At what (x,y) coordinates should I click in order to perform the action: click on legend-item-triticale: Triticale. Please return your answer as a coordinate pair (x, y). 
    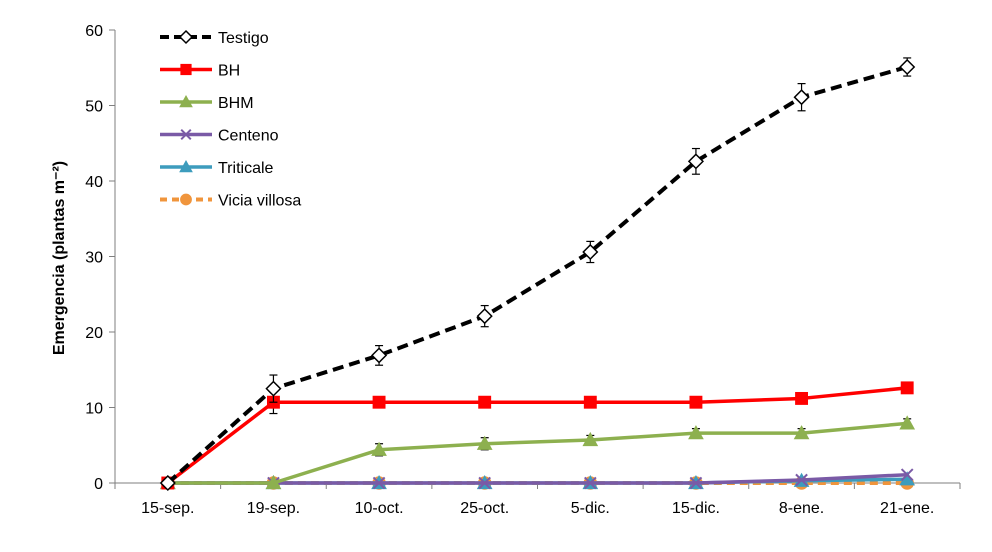
    Looking at the image, I should click on (217, 168).